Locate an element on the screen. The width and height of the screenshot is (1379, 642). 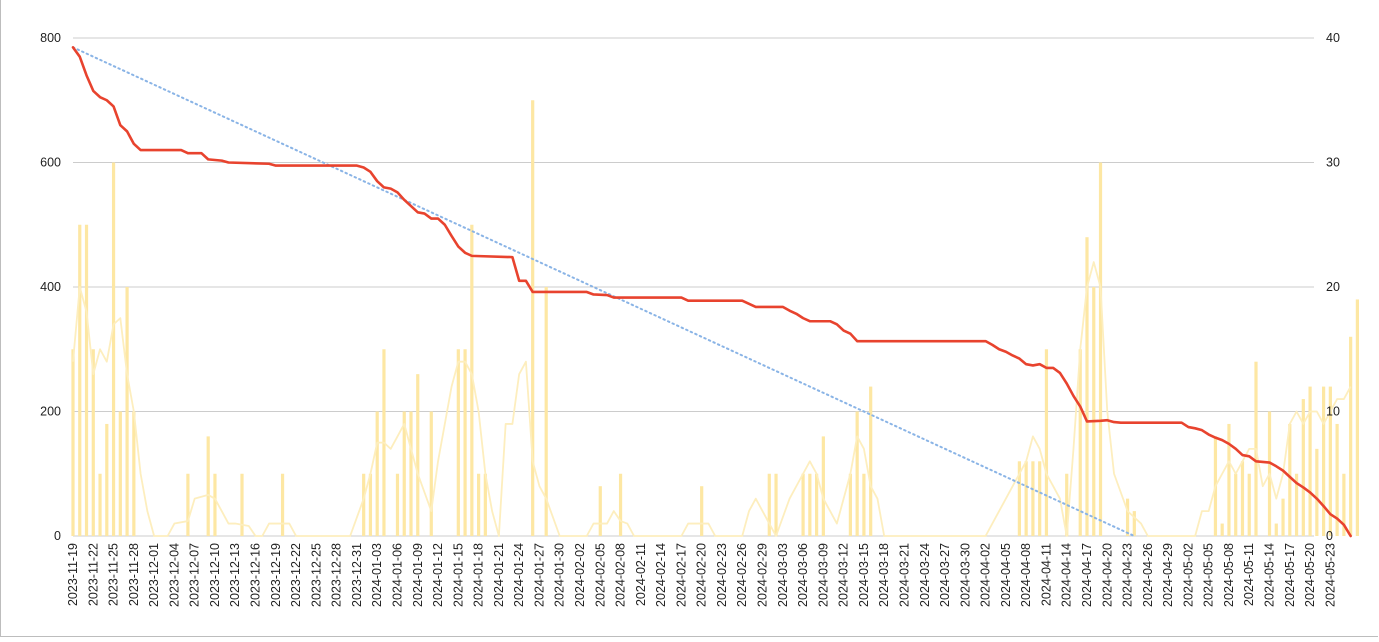
x-tick-label: 2024-05-20 is located at coordinates (1310, 575).